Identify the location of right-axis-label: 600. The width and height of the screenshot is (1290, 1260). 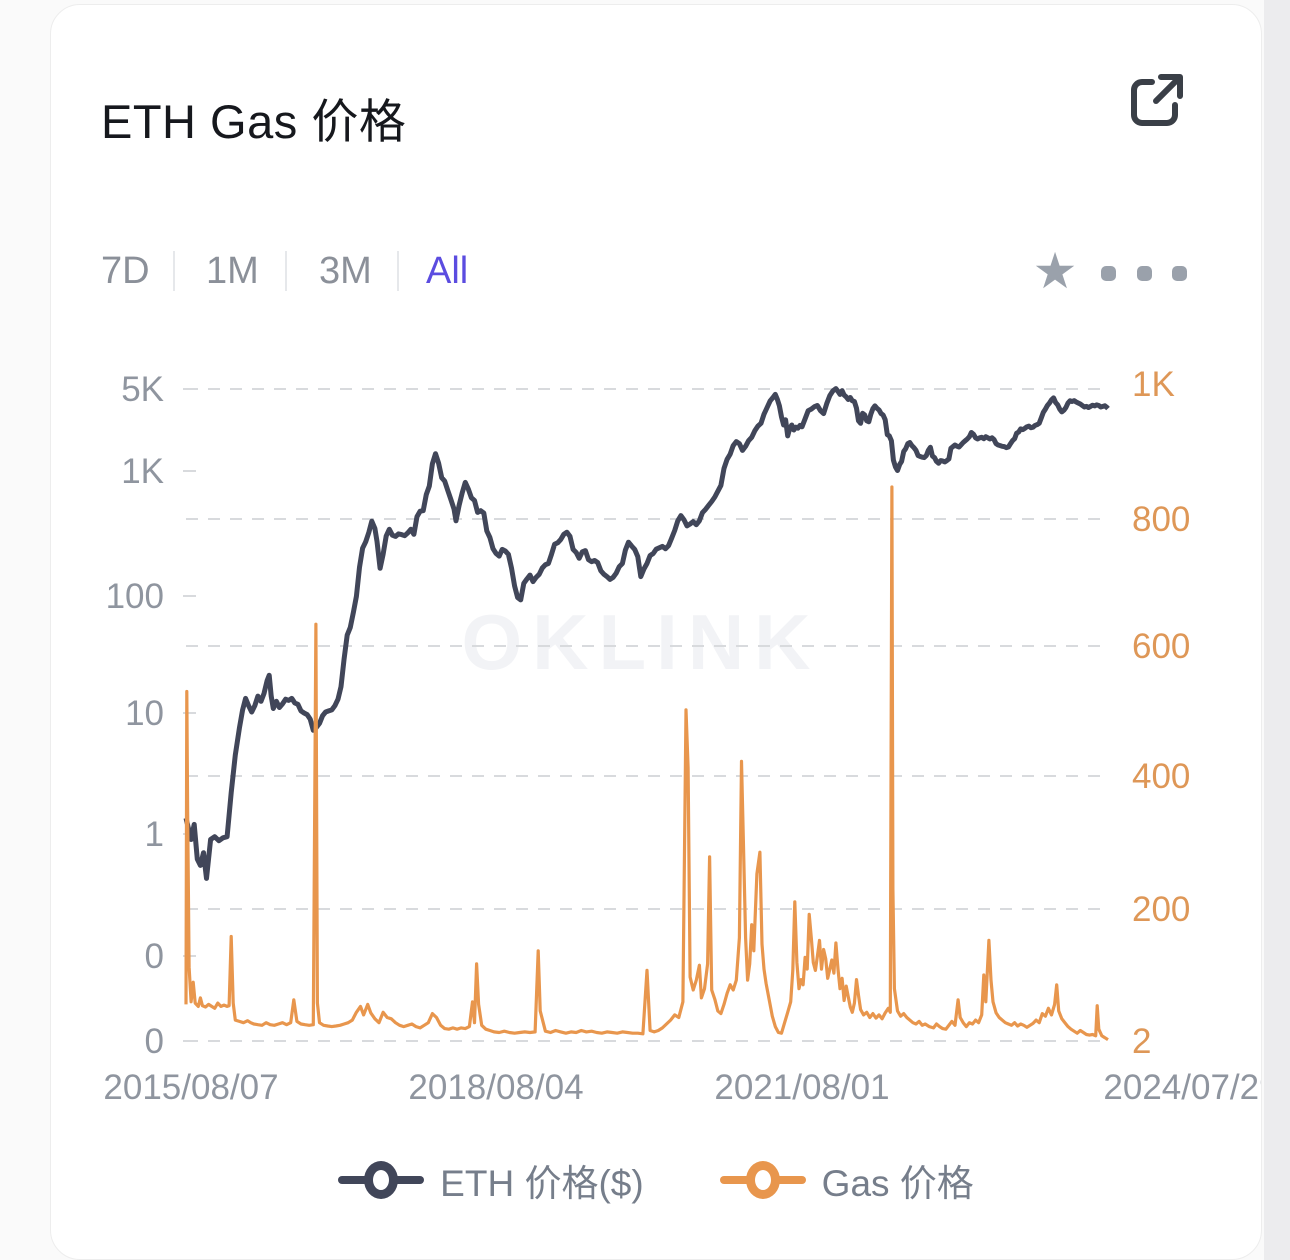
(1161, 646).